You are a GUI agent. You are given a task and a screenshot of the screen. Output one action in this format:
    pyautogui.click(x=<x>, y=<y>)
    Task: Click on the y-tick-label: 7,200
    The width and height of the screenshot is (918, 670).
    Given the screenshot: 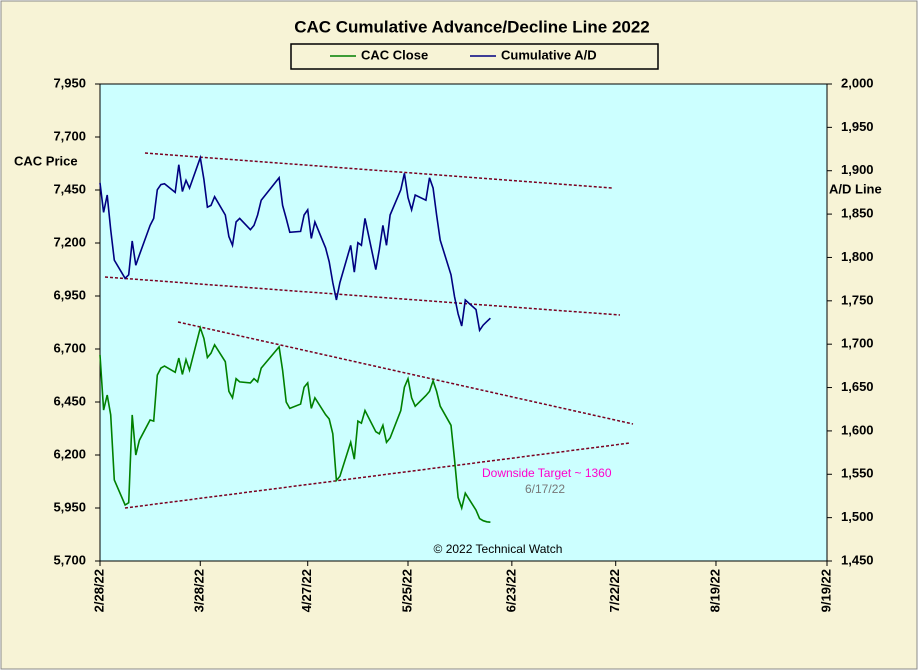 What is the action you would take?
    pyautogui.click(x=69, y=241)
    